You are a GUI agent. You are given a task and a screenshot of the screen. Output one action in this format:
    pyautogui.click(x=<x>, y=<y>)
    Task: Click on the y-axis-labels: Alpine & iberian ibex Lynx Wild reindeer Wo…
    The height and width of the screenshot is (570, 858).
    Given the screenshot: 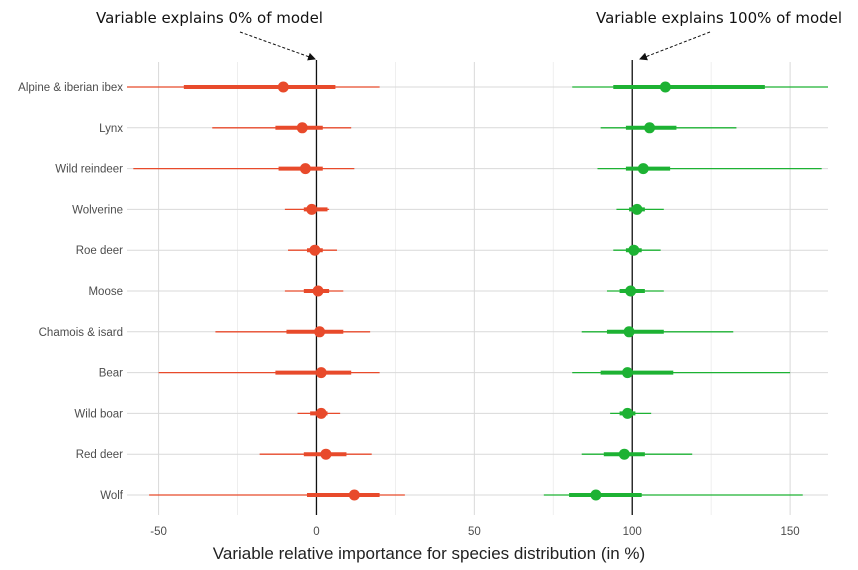 What is the action you would take?
    pyautogui.click(x=71, y=292)
    